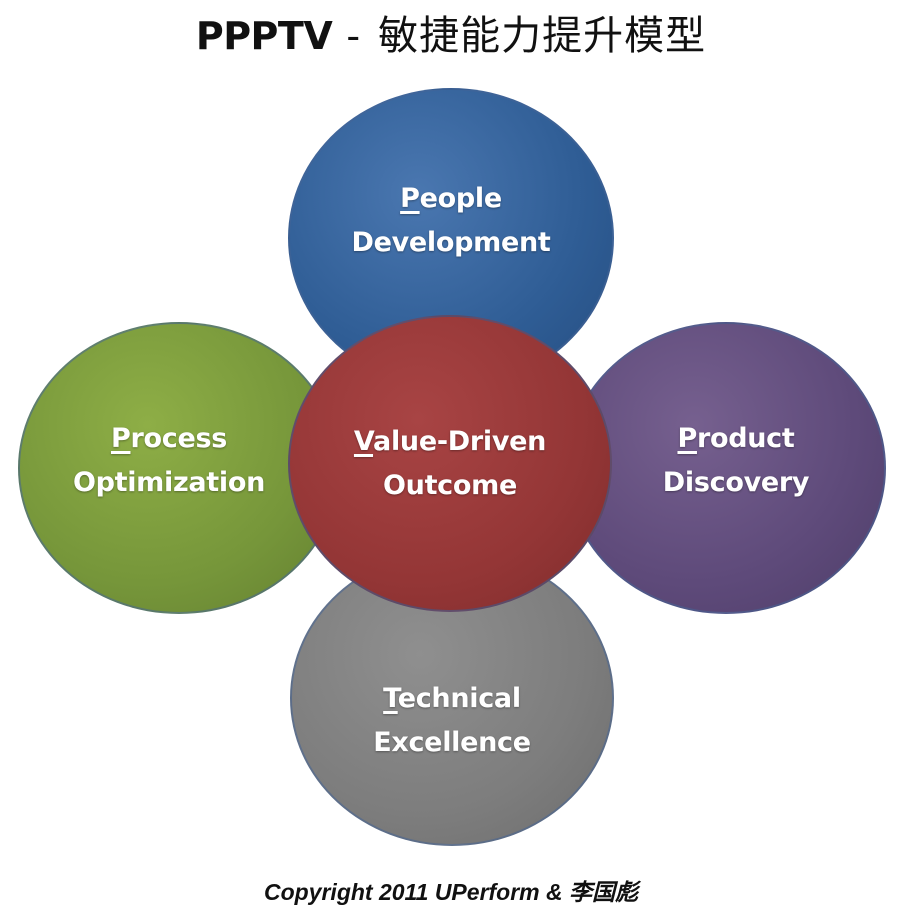 This screenshot has width=902, height=921. What do you see at coordinates (687, 438) in the screenshot?
I see `product-initial: P` at bounding box center [687, 438].